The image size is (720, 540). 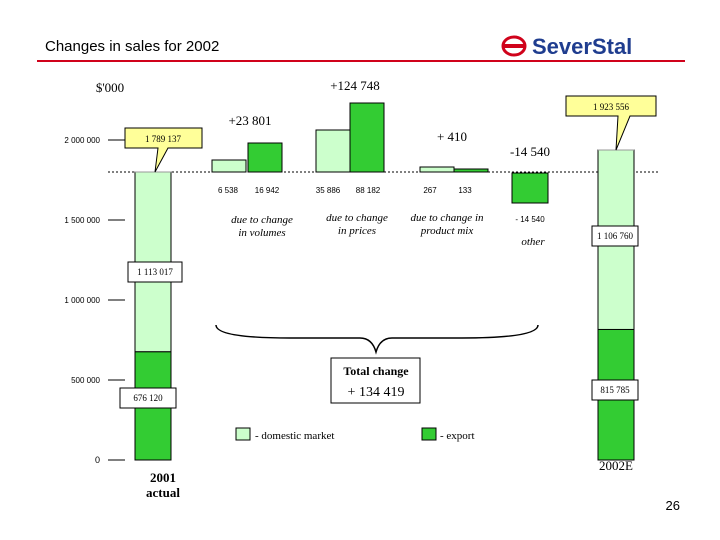 I want to click on callout-end-total-label: 1 923 556, so click(x=611, y=107).